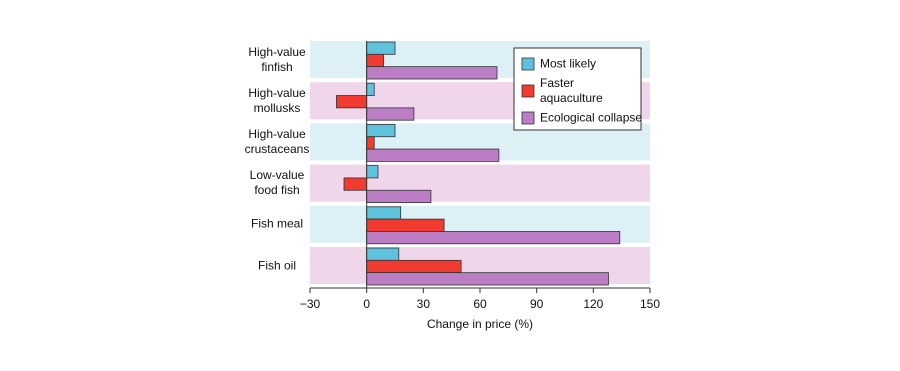 This screenshot has width=900, height=371. What do you see at coordinates (480, 324) in the screenshot?
I see `x-axis-label: Change in price (%)` at bounding box center [480, 324].